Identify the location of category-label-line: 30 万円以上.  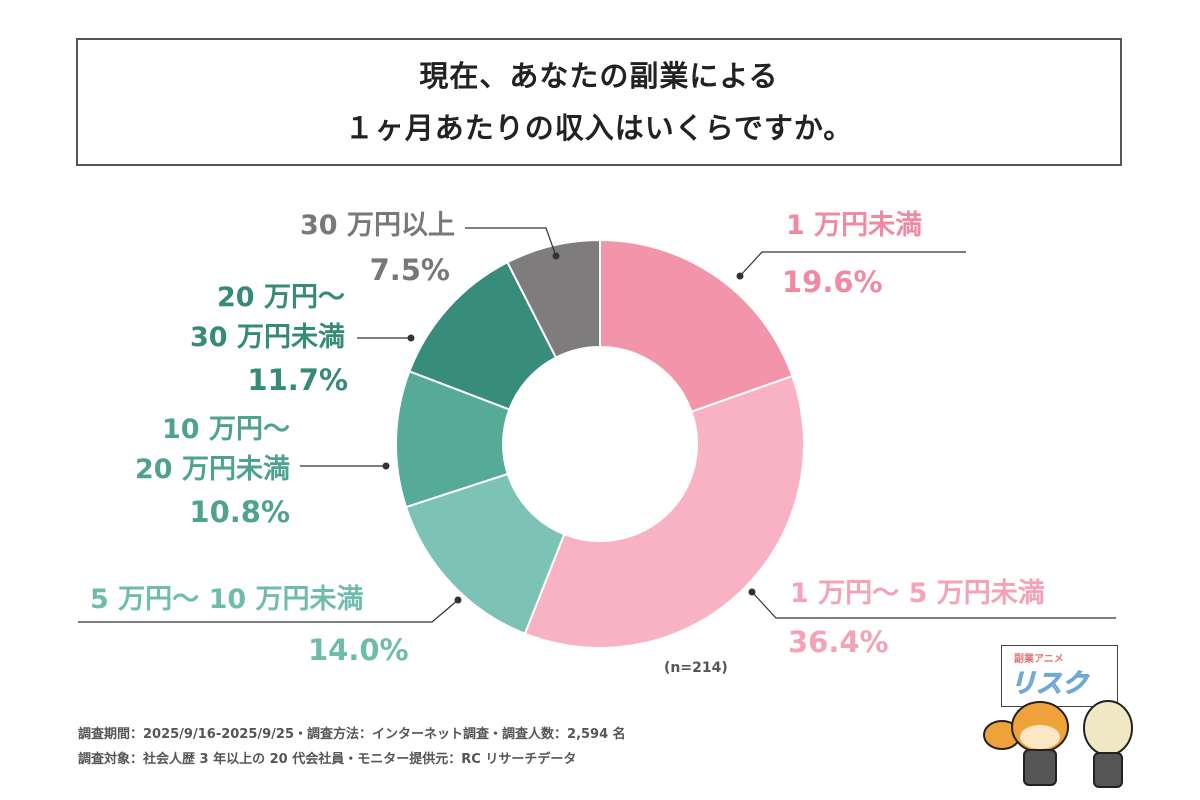
(377, 225).